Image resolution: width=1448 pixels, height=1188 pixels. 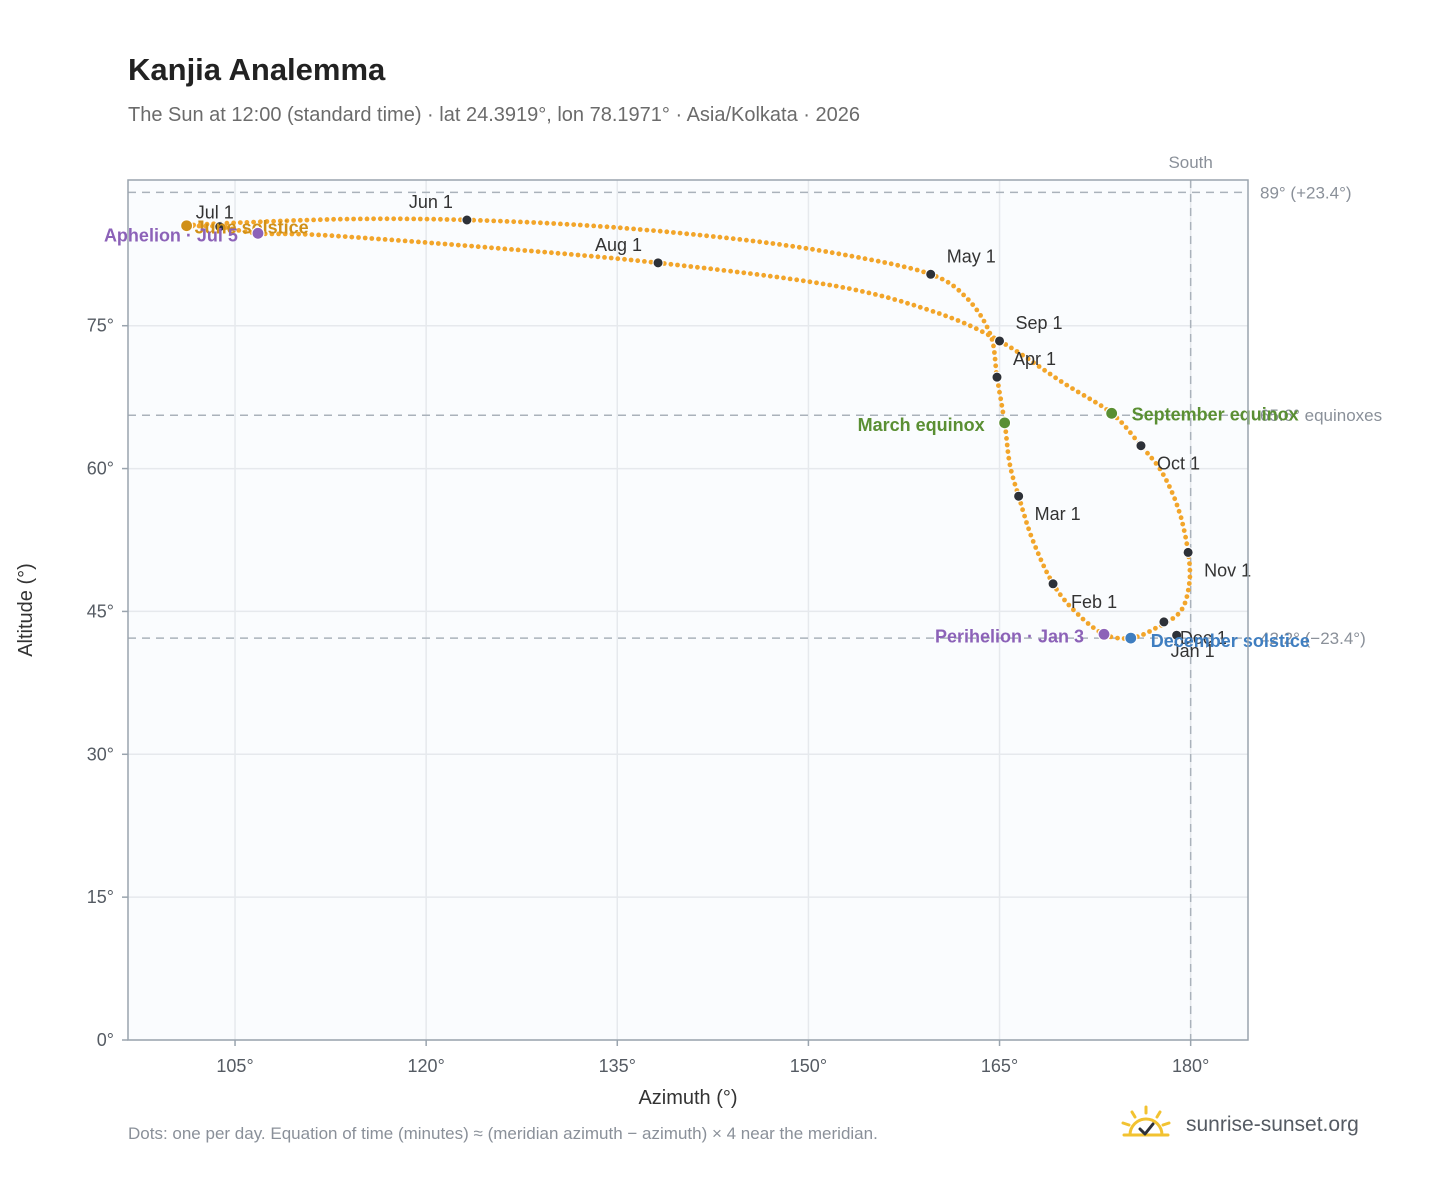 I want to click on month-marker-dec-1: Dec 1, so click(x=1192, y=632).